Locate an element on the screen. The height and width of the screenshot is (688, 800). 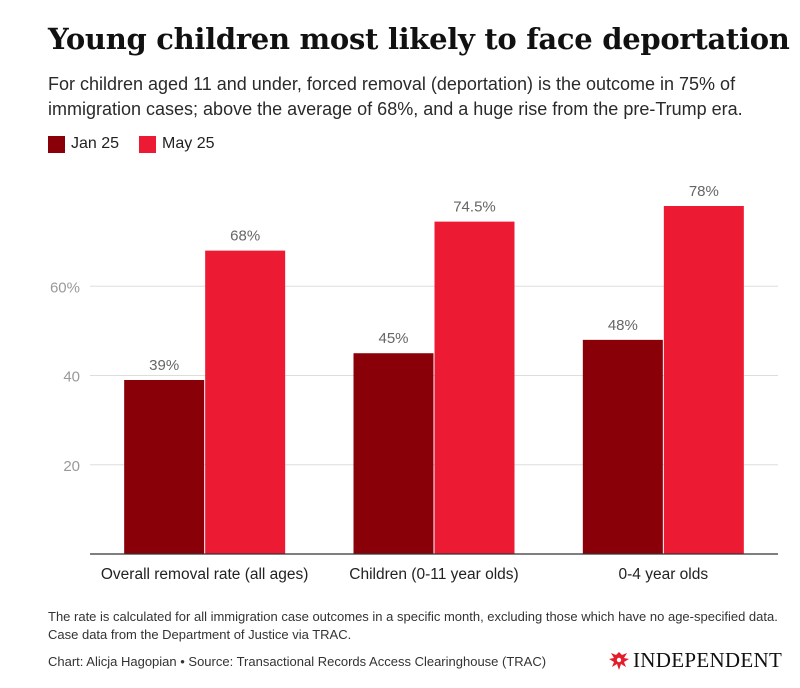
data-label: 68% is located at coordinates (245, 236).